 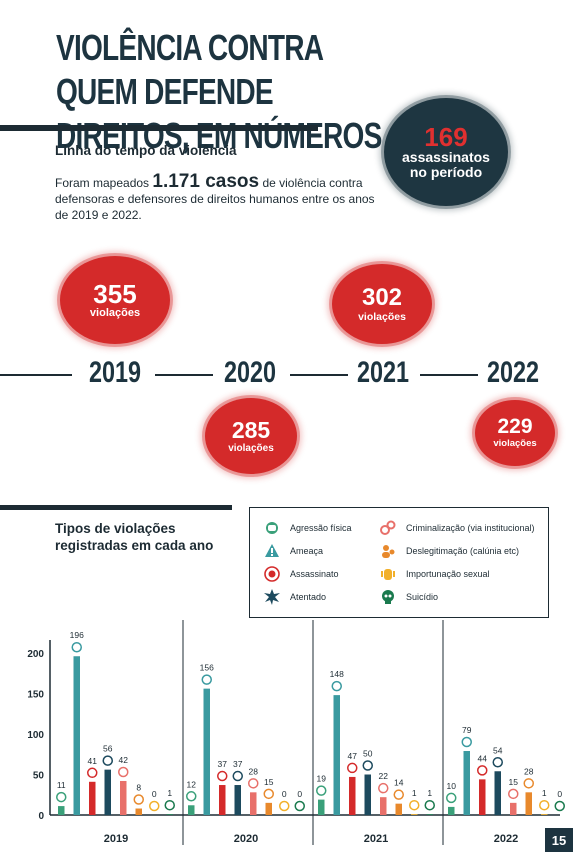 I want to click on data-label-2020-6: 0, so click(x=284, y=794).